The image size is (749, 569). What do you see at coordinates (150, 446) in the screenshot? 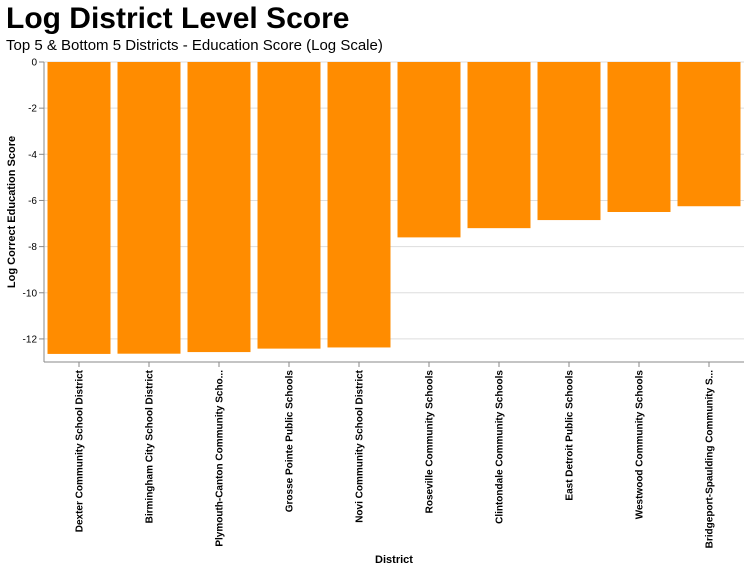
I see `x-tick-label: Birmingham City School District` at bounding box center [150, 446].